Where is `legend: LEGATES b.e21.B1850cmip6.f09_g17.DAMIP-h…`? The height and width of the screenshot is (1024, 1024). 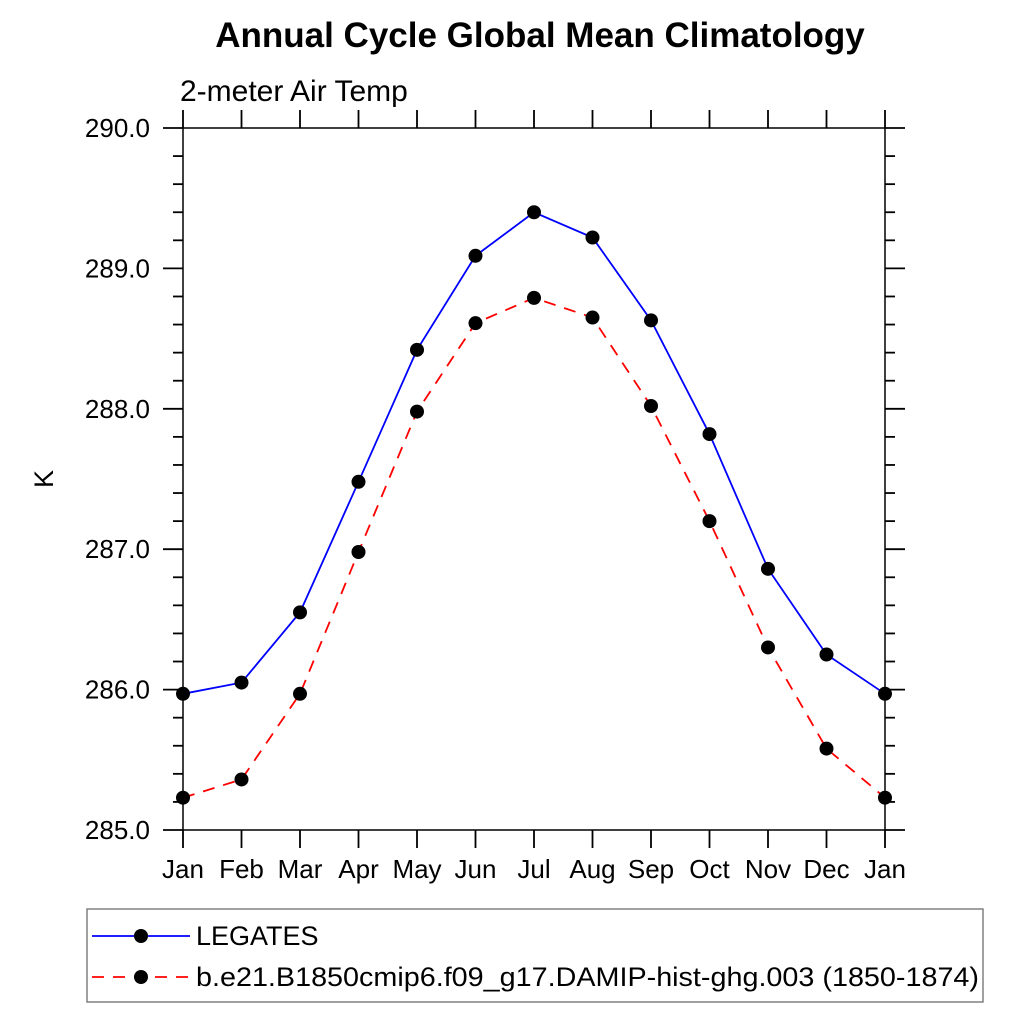 legend: LEGATES b.e21.B1850cmip6.f09_g17.DAMIP-h… is located at coordinates (535, 955).